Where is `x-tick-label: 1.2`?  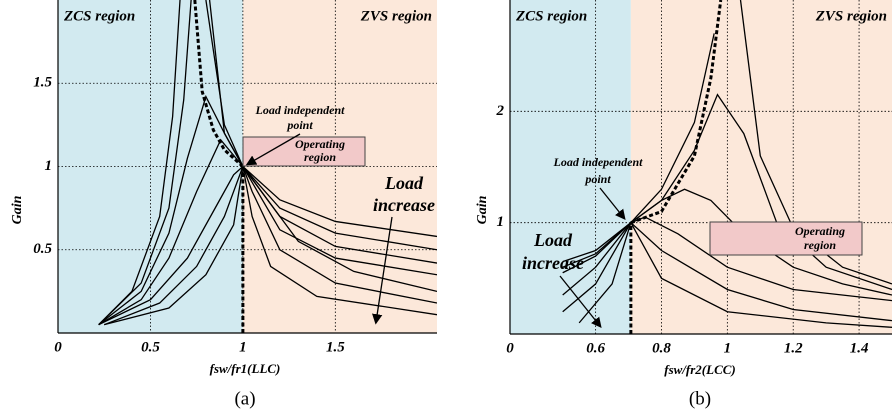 x-tick-label: 1.2 is located at coordinates (793, 348).